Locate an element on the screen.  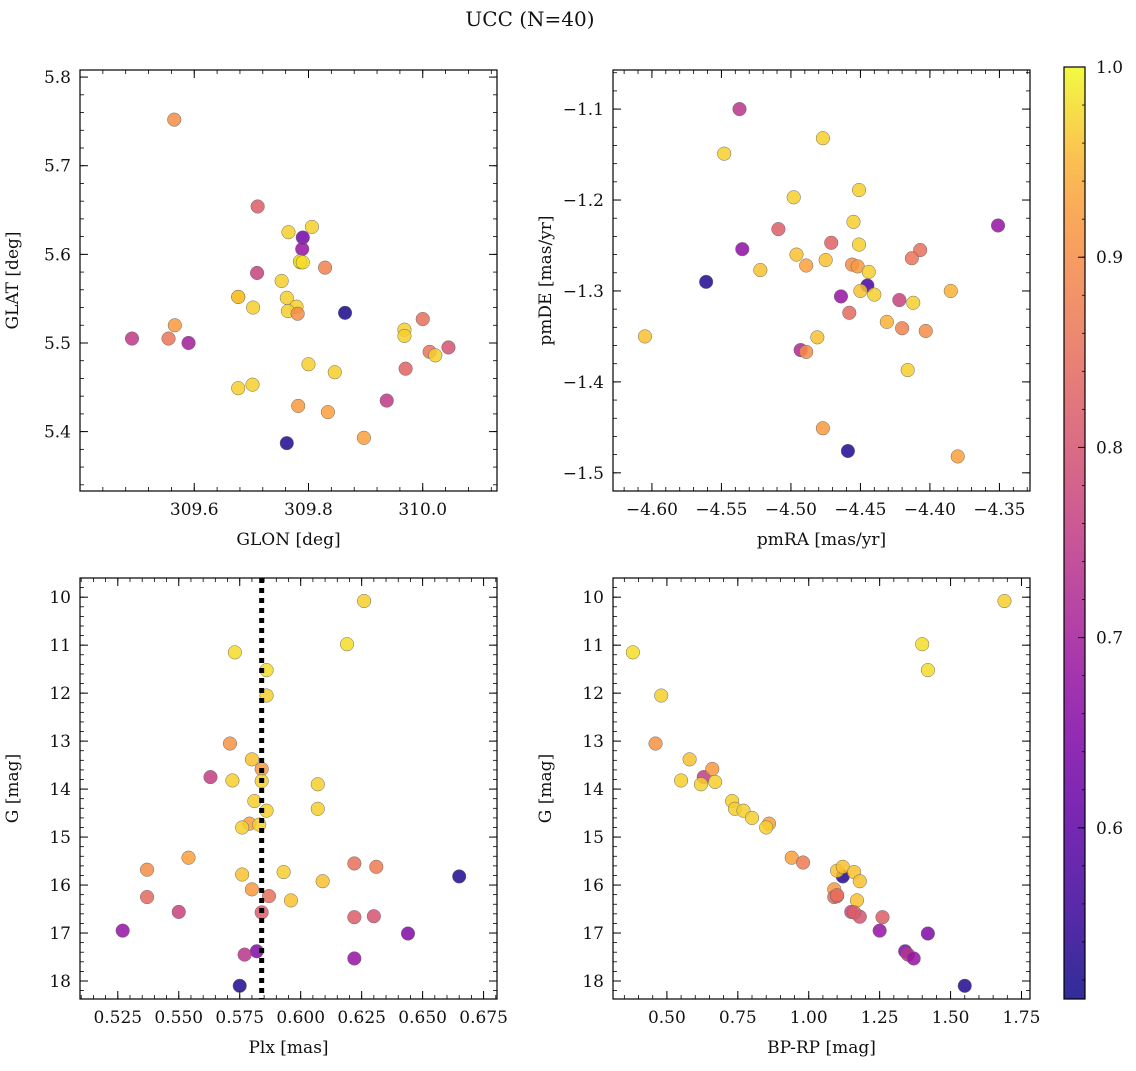
x-tick-label: 0.625 is located at coordinates (361, 1018).